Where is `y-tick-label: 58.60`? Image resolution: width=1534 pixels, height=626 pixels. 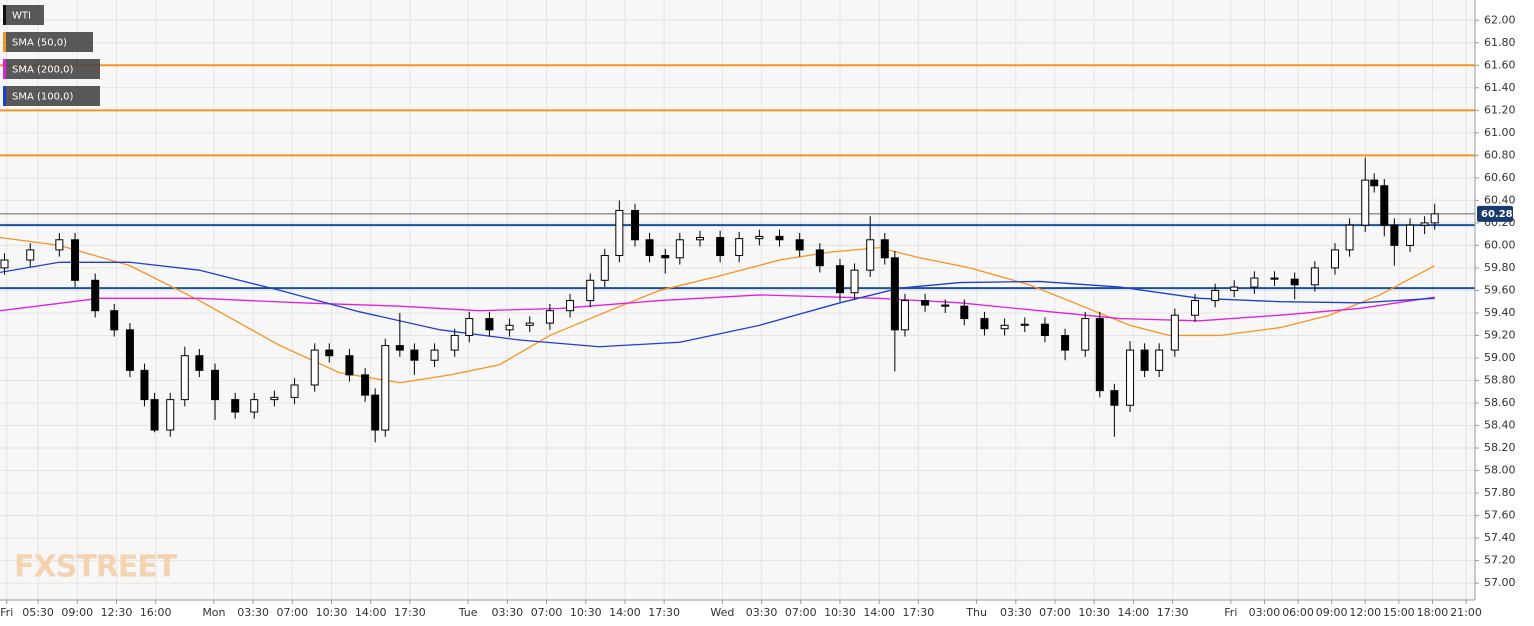 y-tick-label: 58.60 is located at coordinates (1500, 402).